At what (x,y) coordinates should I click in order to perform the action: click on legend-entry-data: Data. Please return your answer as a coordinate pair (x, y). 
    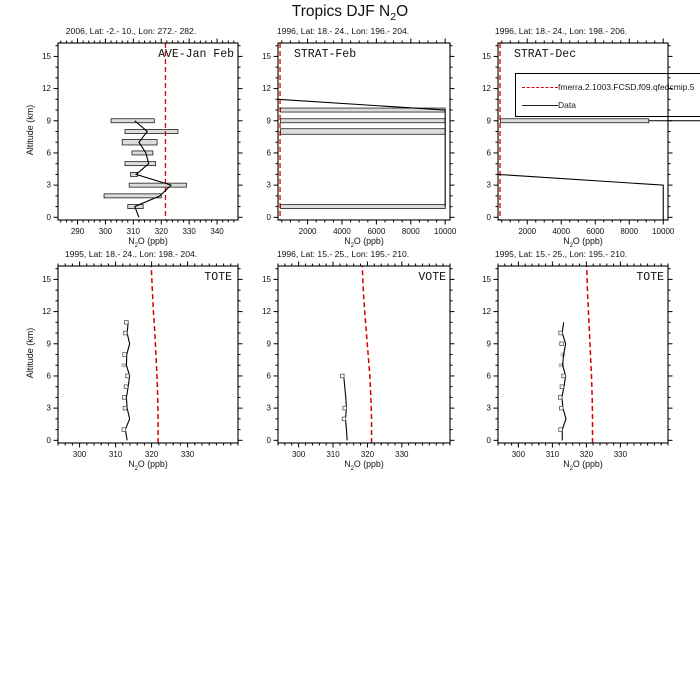
    Looking at the image, I should click on (611, 105).